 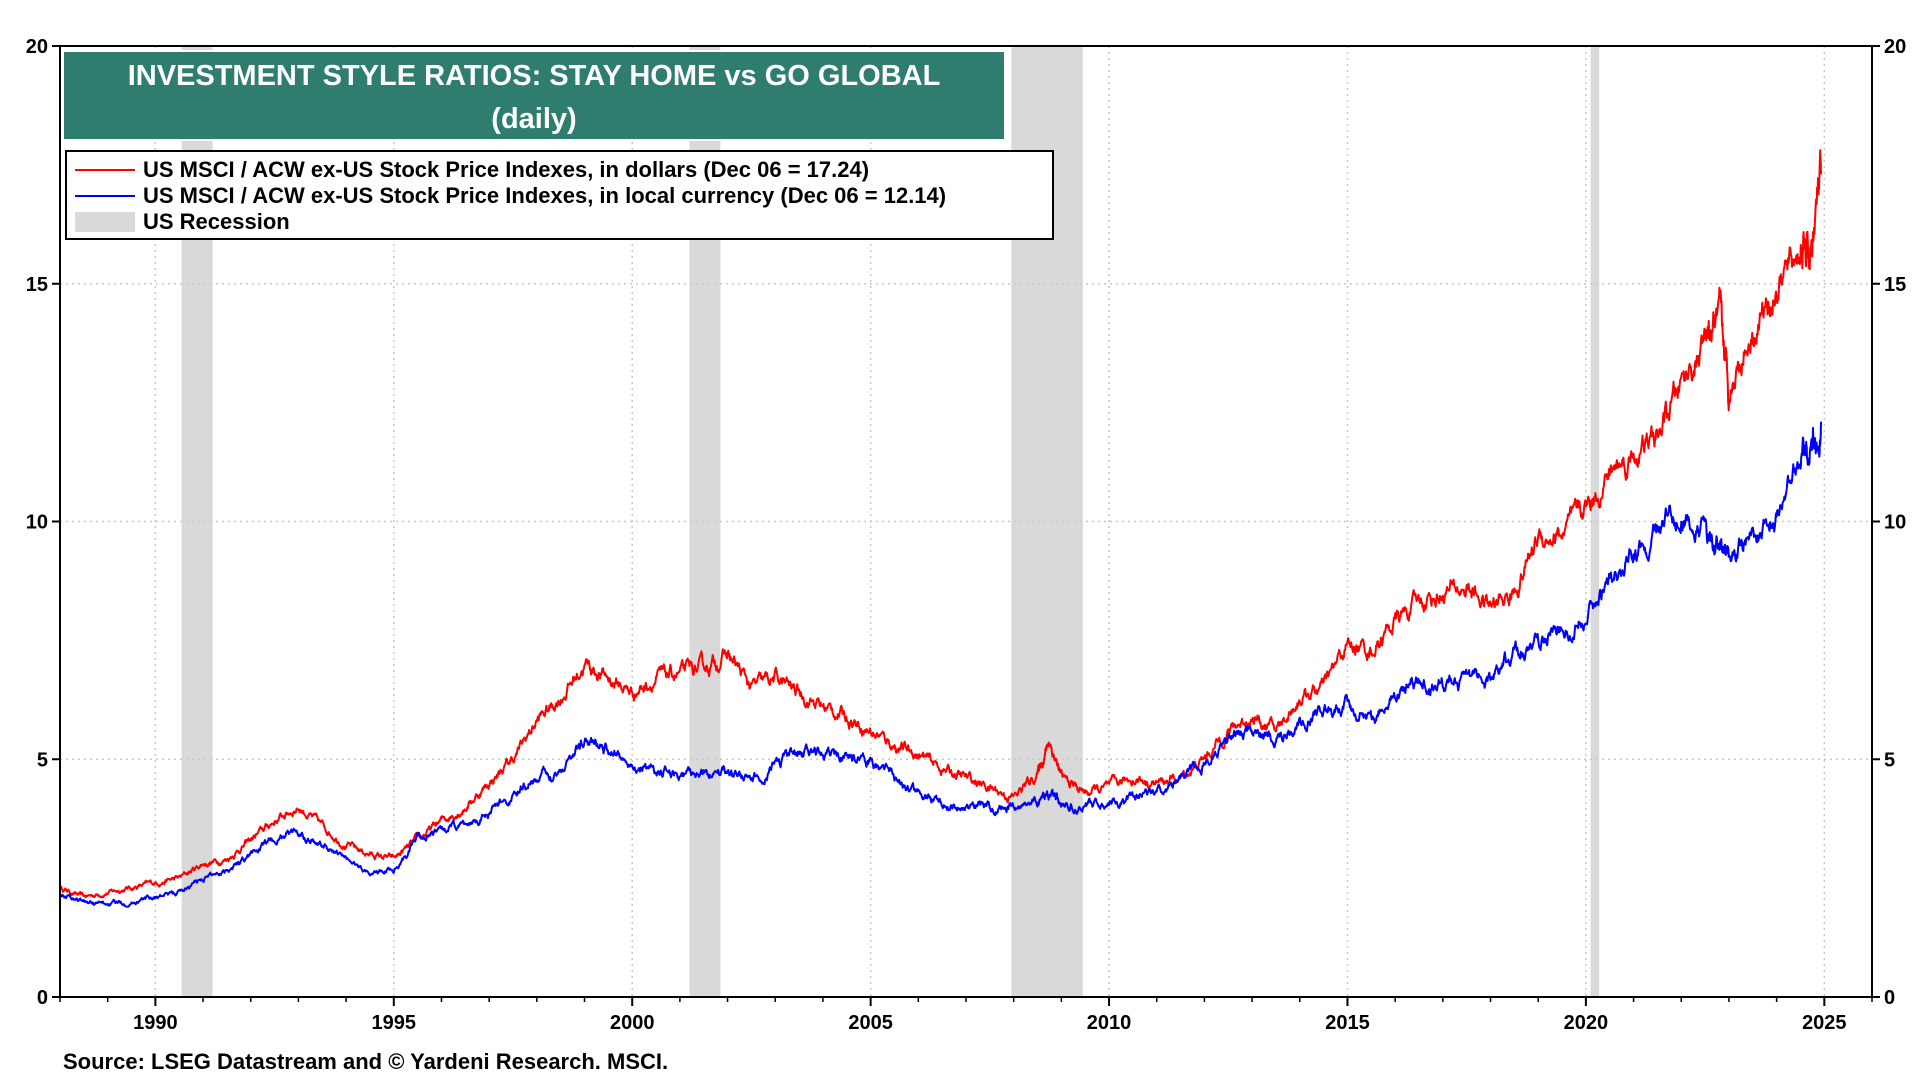 I want to click on x-tick-label-1995: 1995, so click(x=394, y=1023).